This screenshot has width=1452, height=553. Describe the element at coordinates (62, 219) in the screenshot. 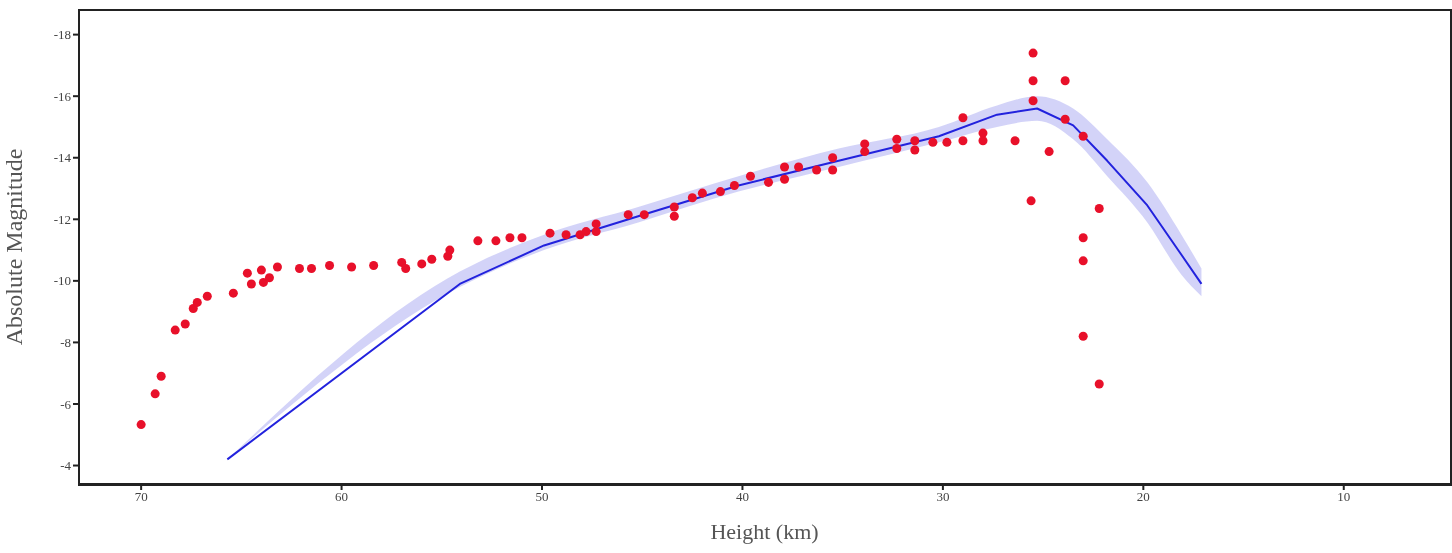

I see `y-tick-label: -12` at that location.